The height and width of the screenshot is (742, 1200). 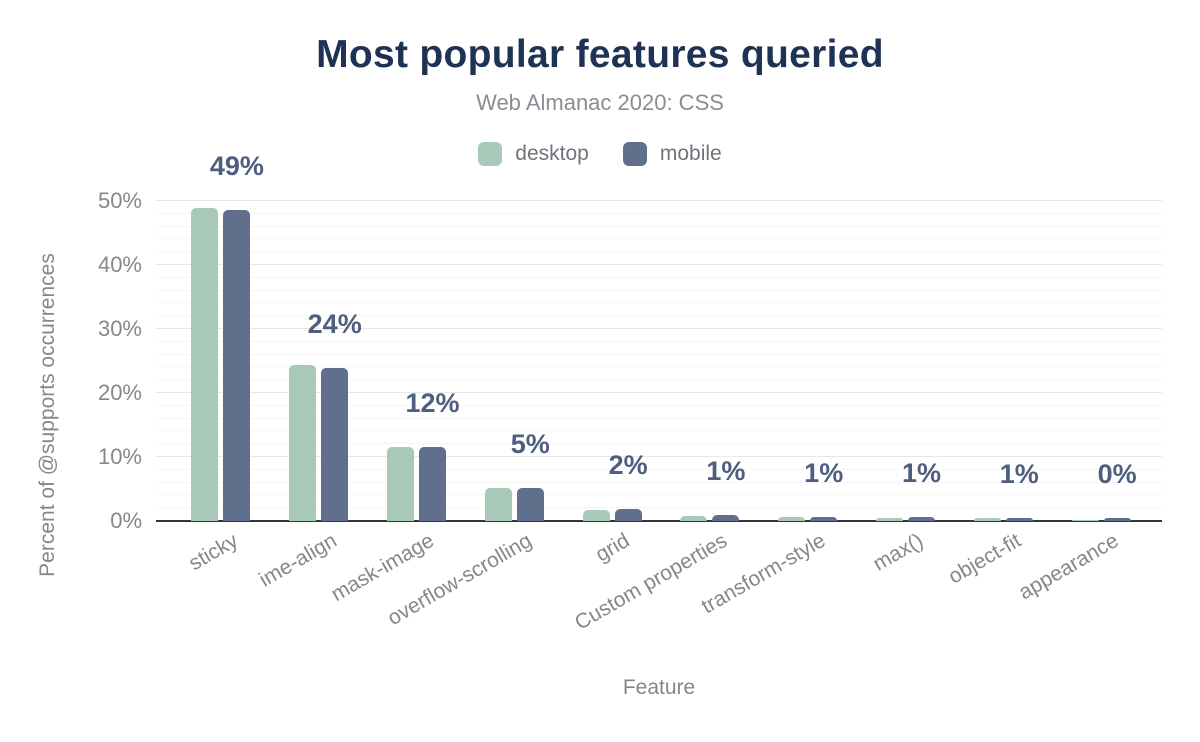 What do you see at coordinates (205, 364) in the screenshot?
I see `bar-desktop-sticky` at bounding box center [205, 364].